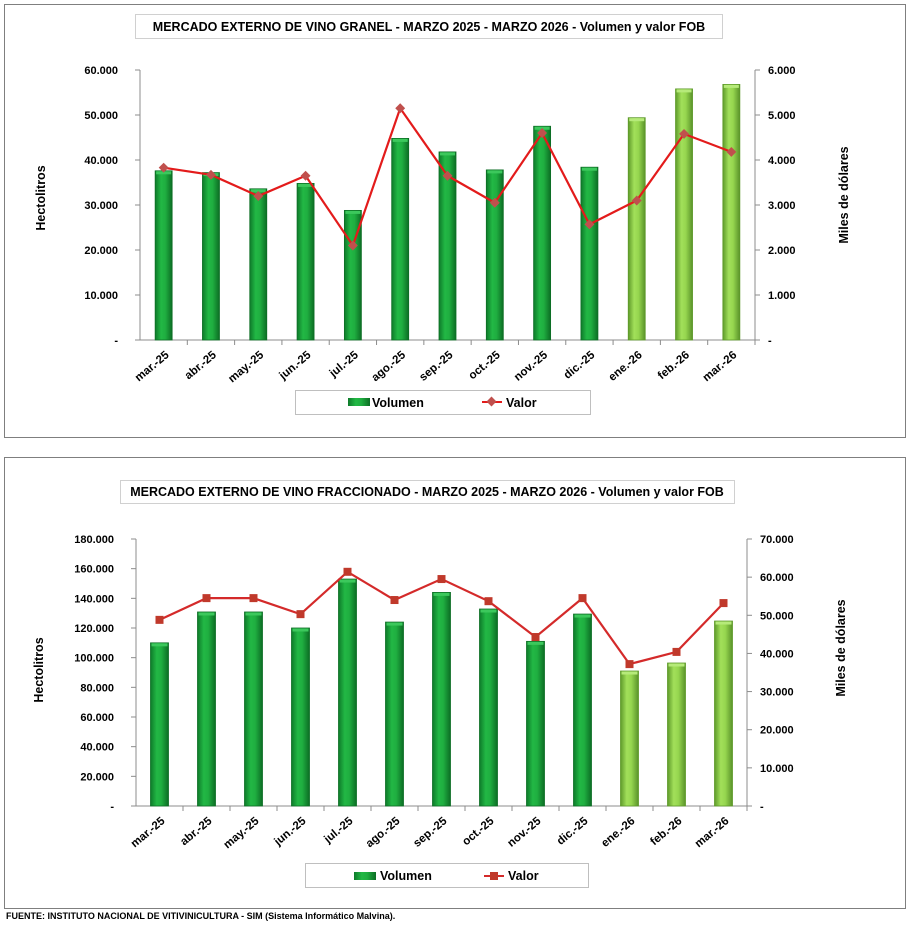  Describe the element at coordinates (101, 116) in the screenshot. I see `y-tick-label: 50.000` at that location.